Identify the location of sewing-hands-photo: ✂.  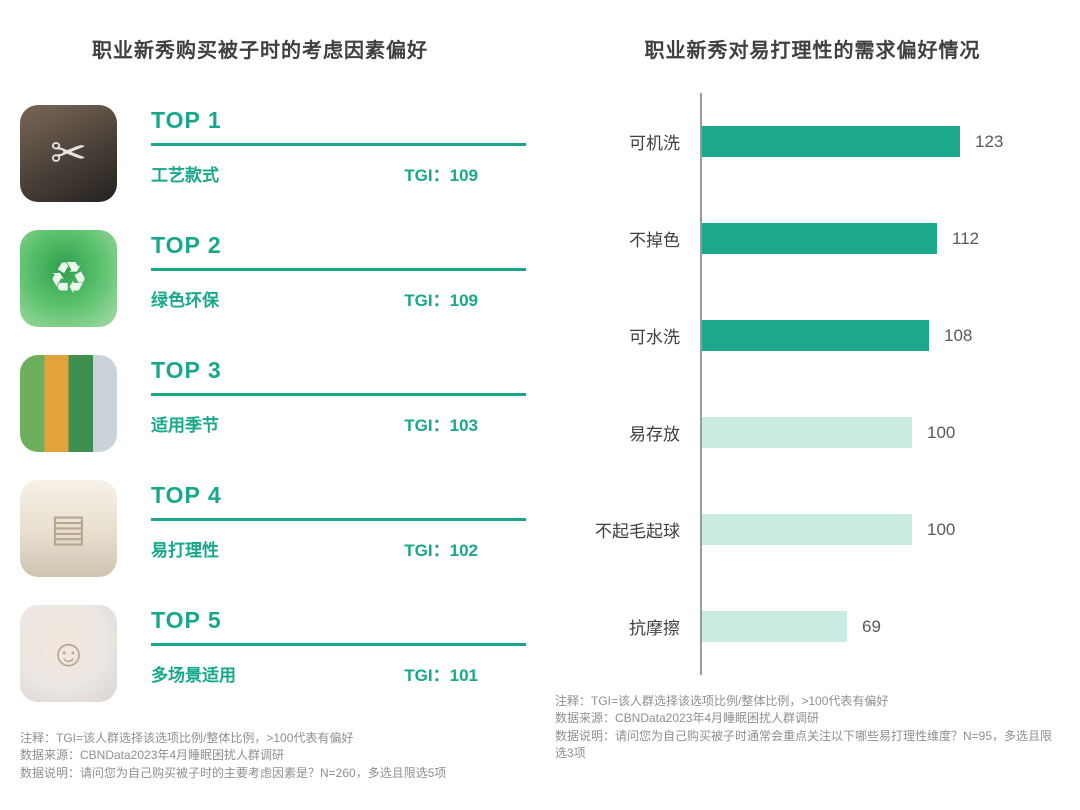
(68, 153).